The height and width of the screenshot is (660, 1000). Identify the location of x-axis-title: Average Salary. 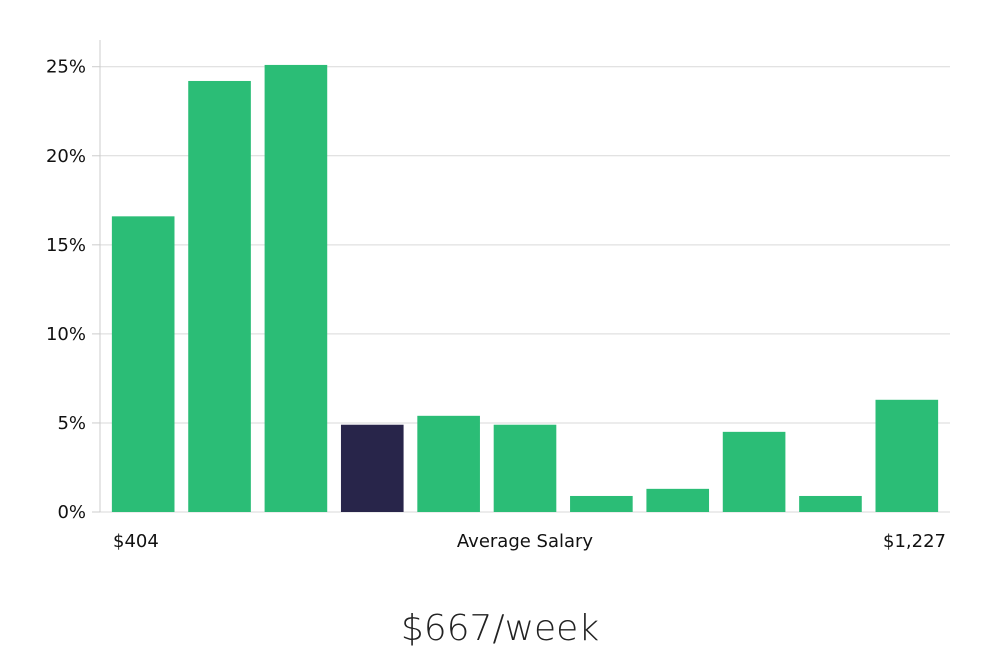
(525, 541).